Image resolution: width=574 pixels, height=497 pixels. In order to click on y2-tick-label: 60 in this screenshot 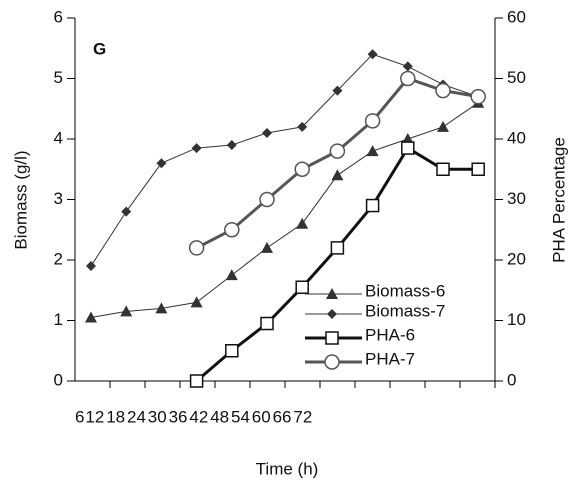, I will do `click(516, 16)`.